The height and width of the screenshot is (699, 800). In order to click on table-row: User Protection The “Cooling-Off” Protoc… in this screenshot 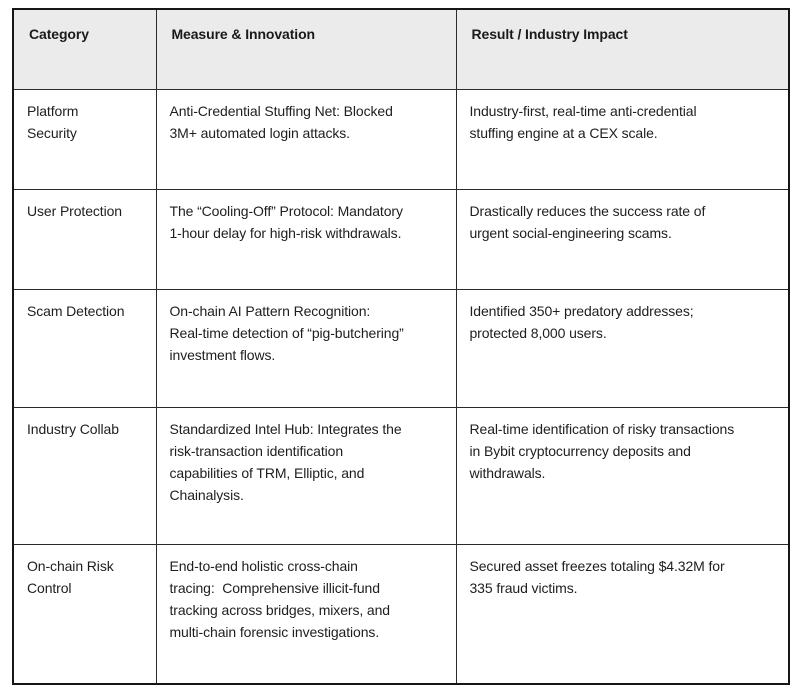, I will do `click(401, 239)`.